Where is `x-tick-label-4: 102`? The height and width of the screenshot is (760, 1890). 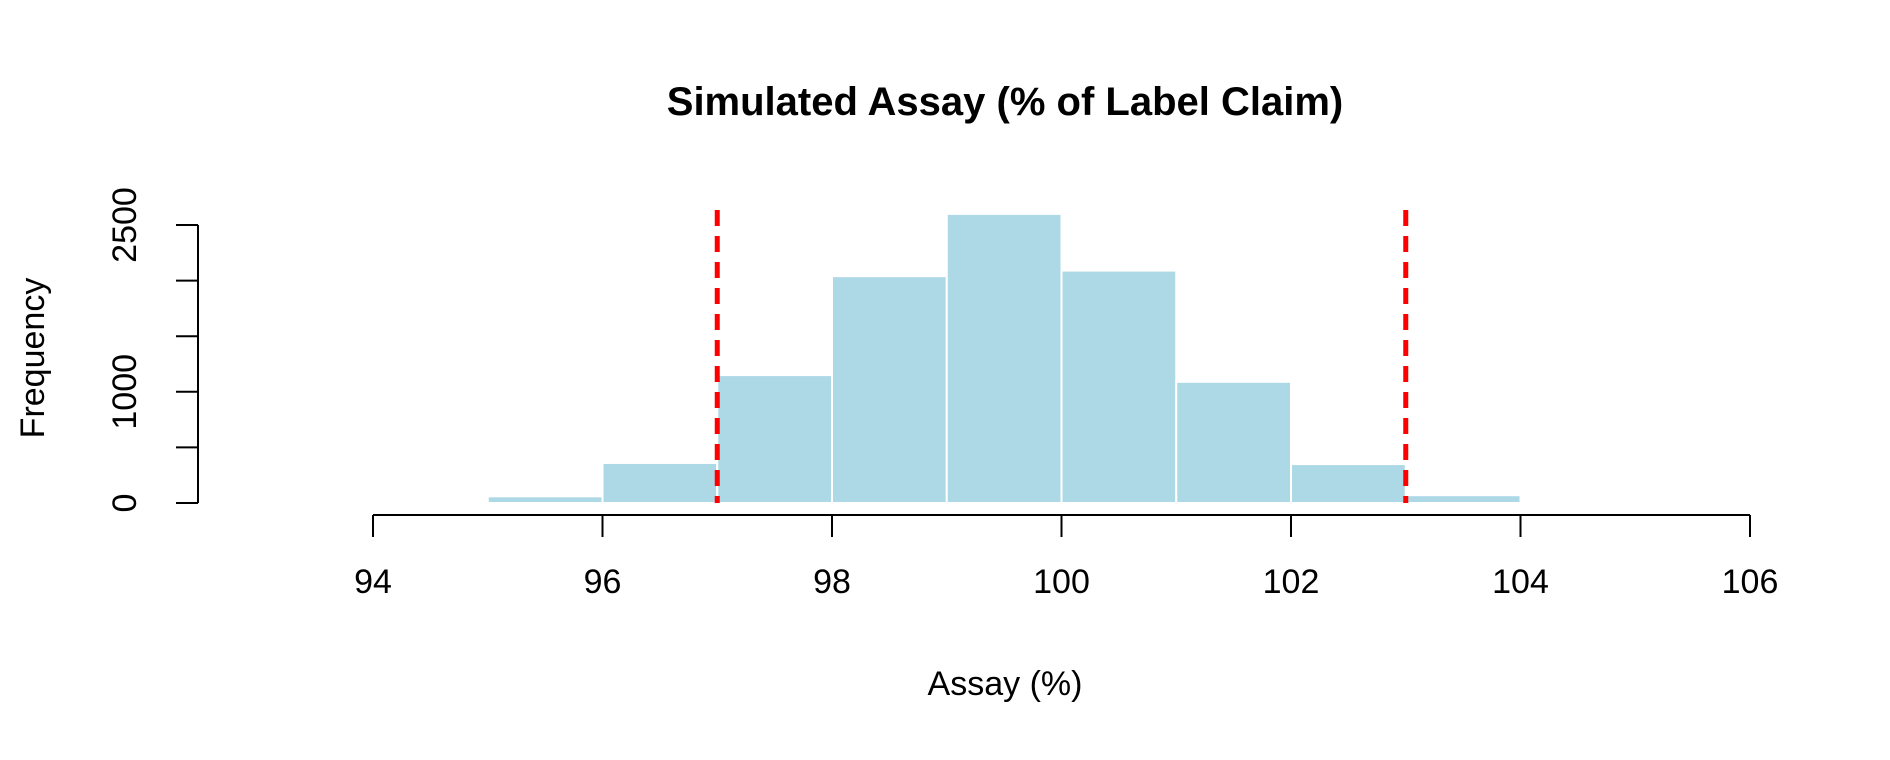 x-tick-label-4: 102 is located at coordinates (1291, 582).